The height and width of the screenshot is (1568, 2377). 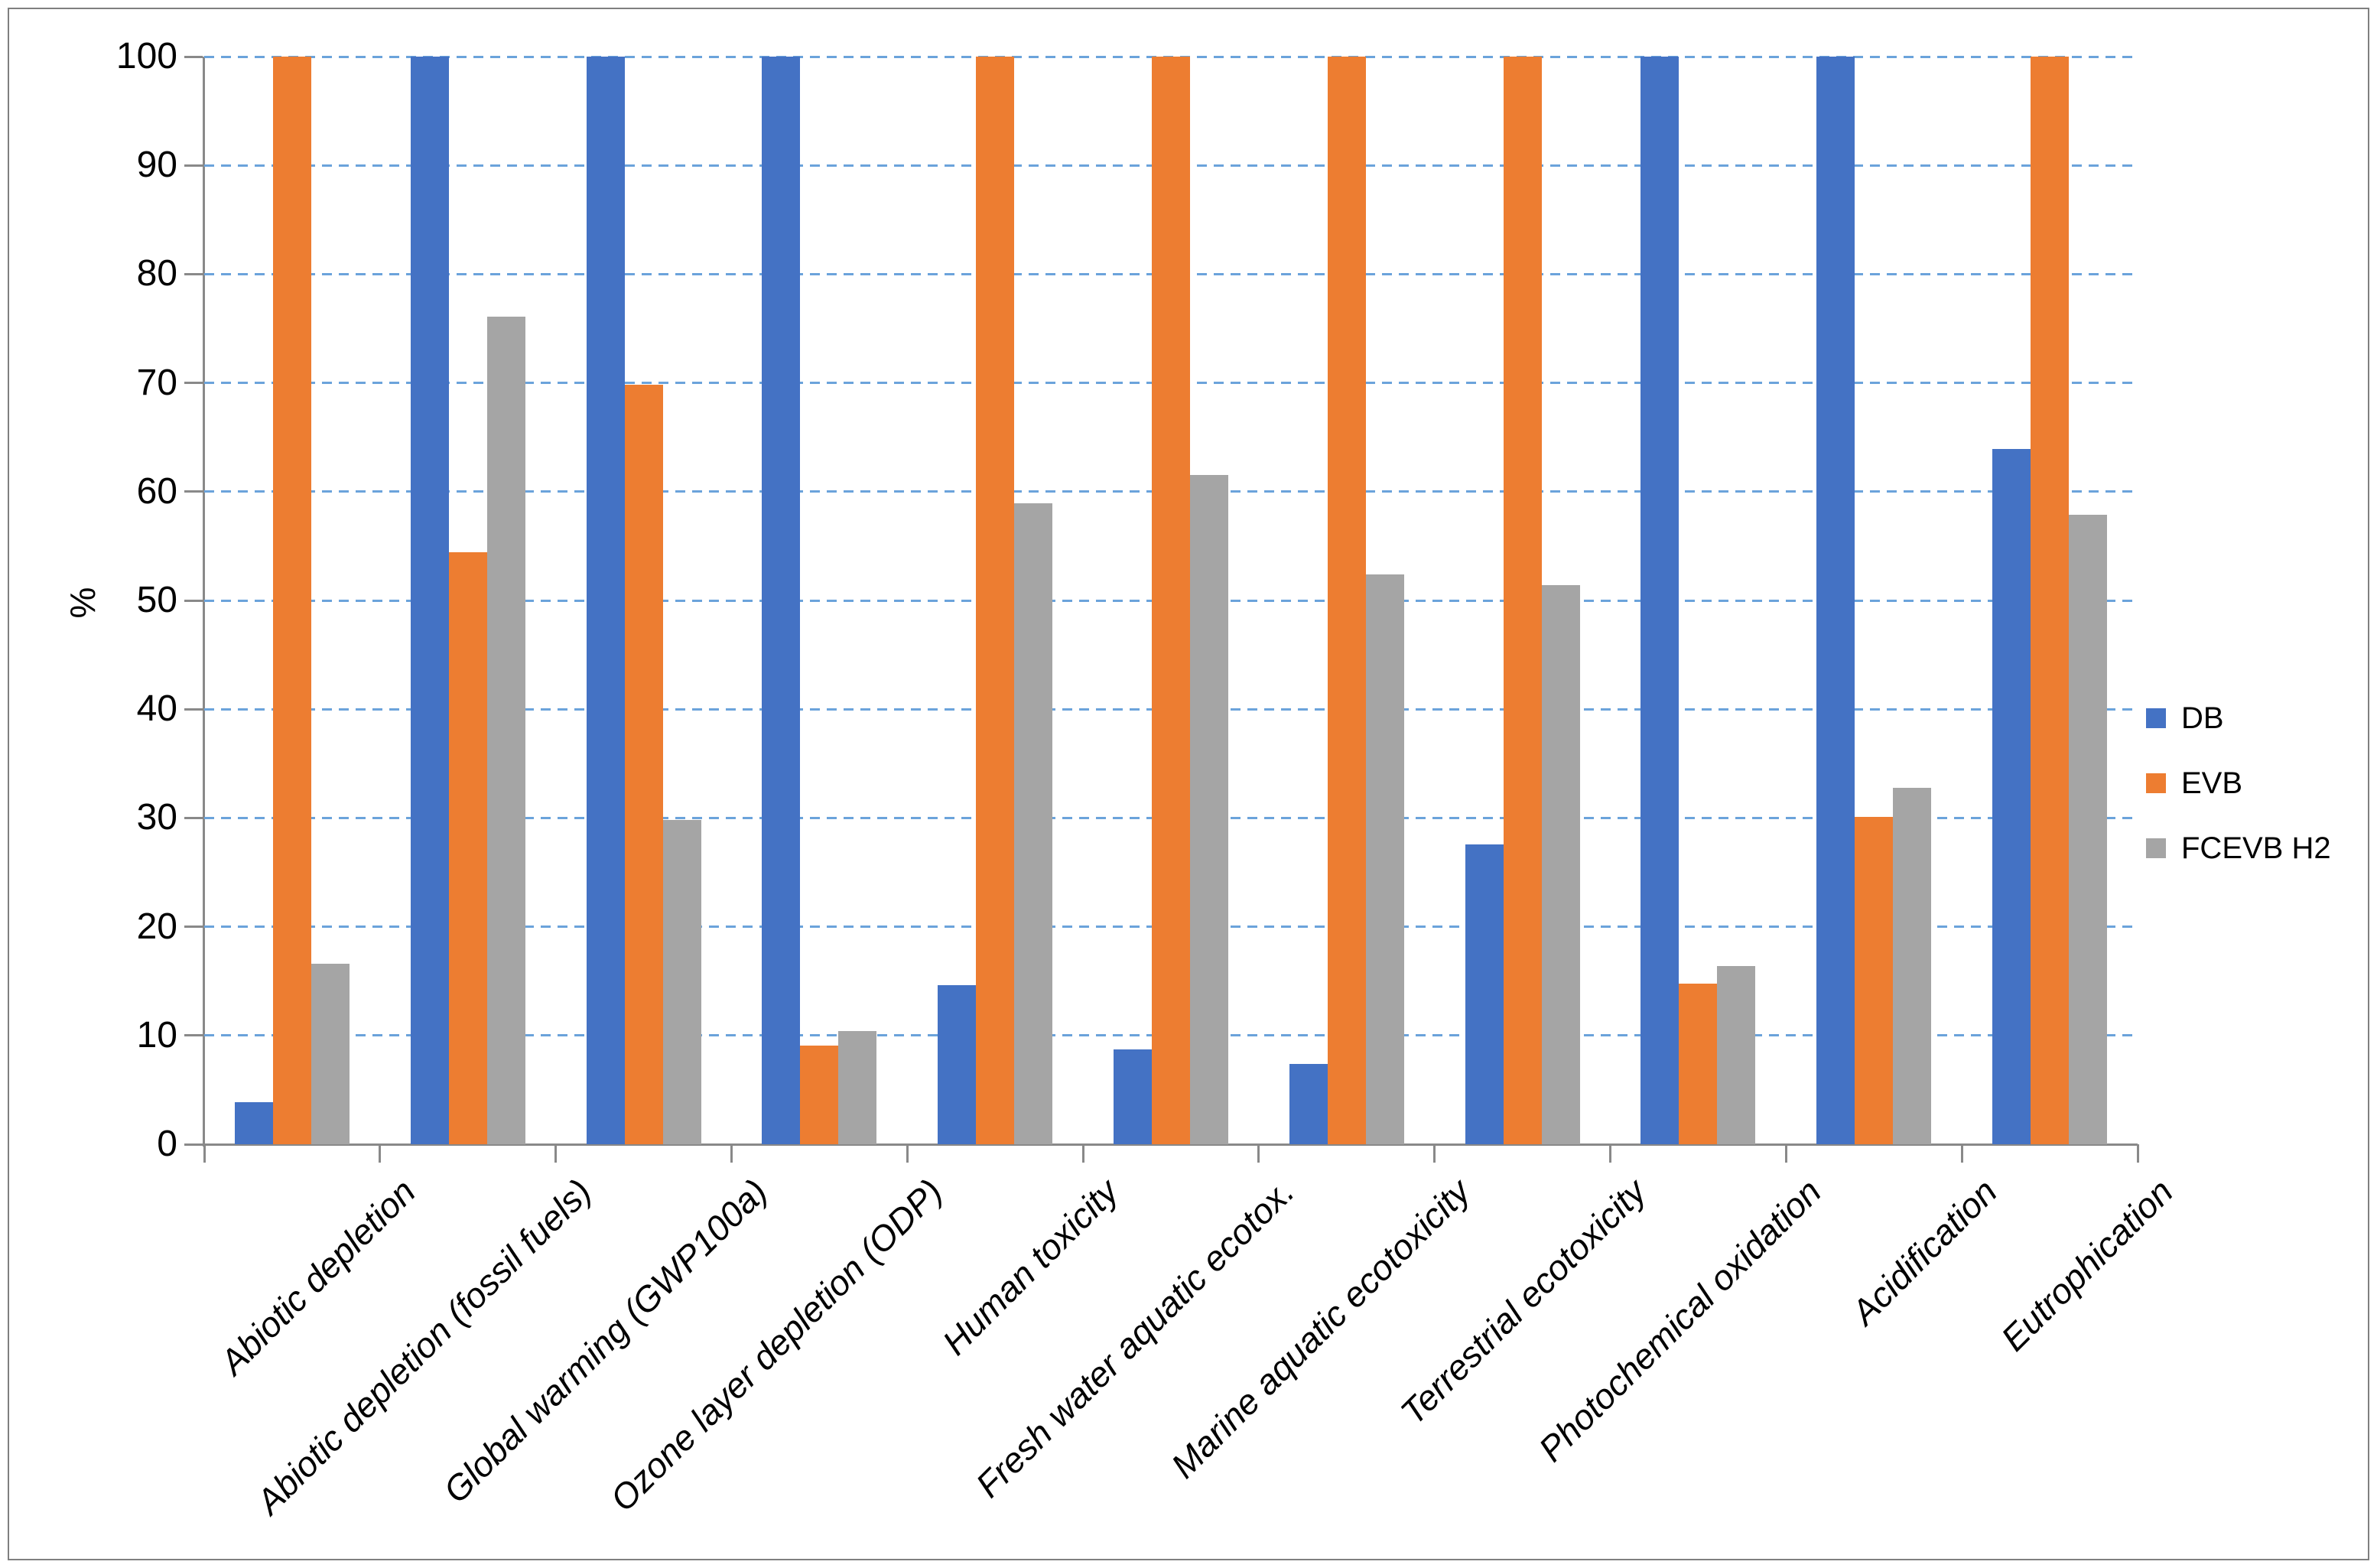 What do you see at coordinates (157, 1035) in the screenshot?
I see `y-tick-label-10: 10` at bounding box center [157, 1035].